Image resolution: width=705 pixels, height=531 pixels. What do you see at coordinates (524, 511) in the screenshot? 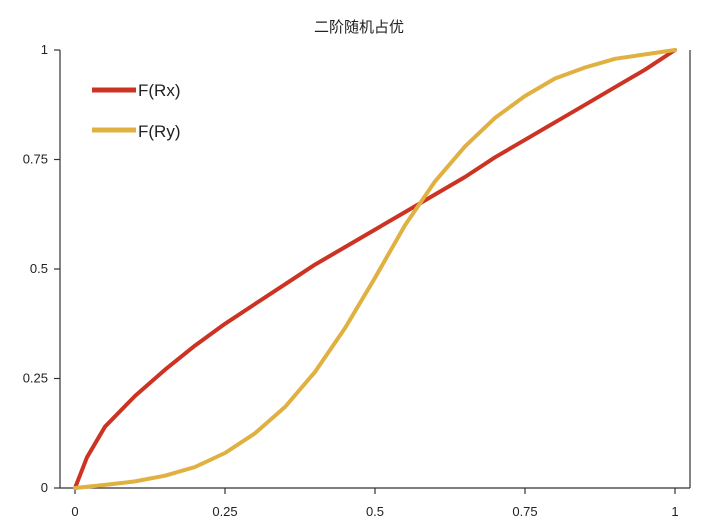
I see `x-tick-label: 0.75` at bounding box center [524, 511].